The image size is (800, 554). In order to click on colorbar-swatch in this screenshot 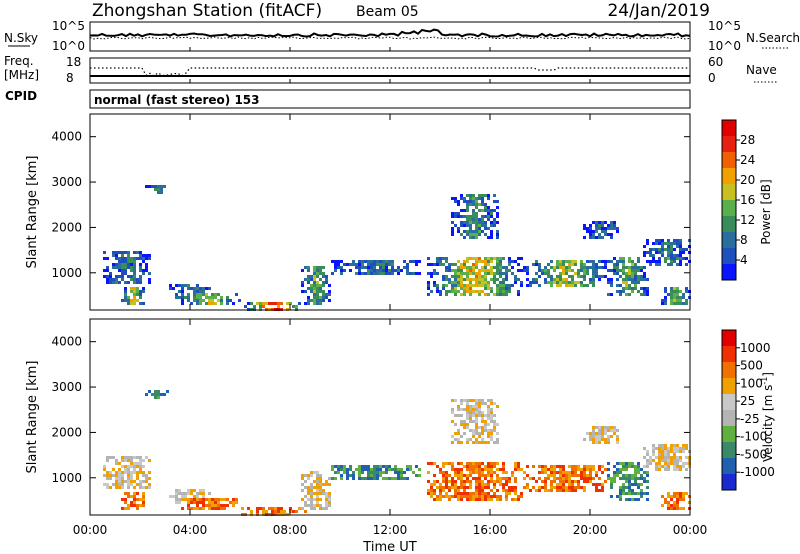, I will do `click(729, 450)`.